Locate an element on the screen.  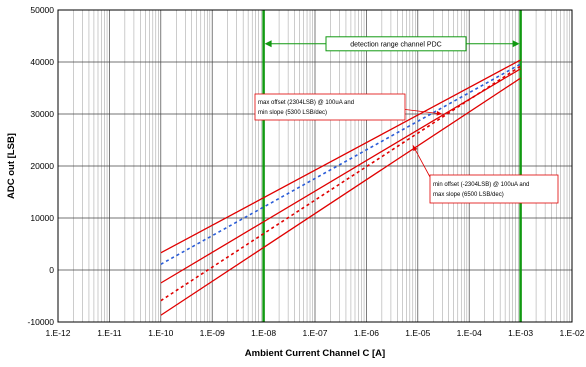
x-tick-label: 1.E-02 is located at coordinates (571, 333).